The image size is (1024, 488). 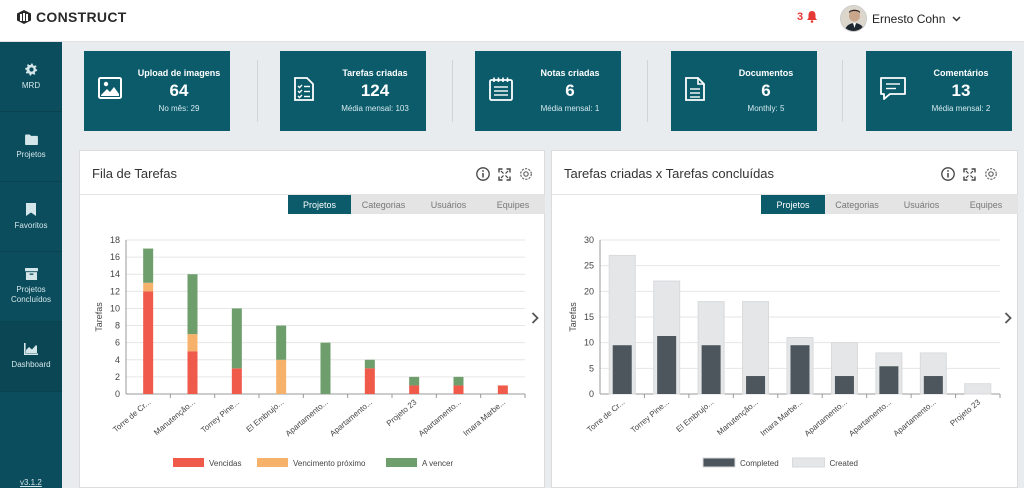 What do you see at coordinates (939, 91) in the screenshot?
I see `stat-card-comments: Comentários 13 Média mensal: 2` at bounding box center [939, 91].